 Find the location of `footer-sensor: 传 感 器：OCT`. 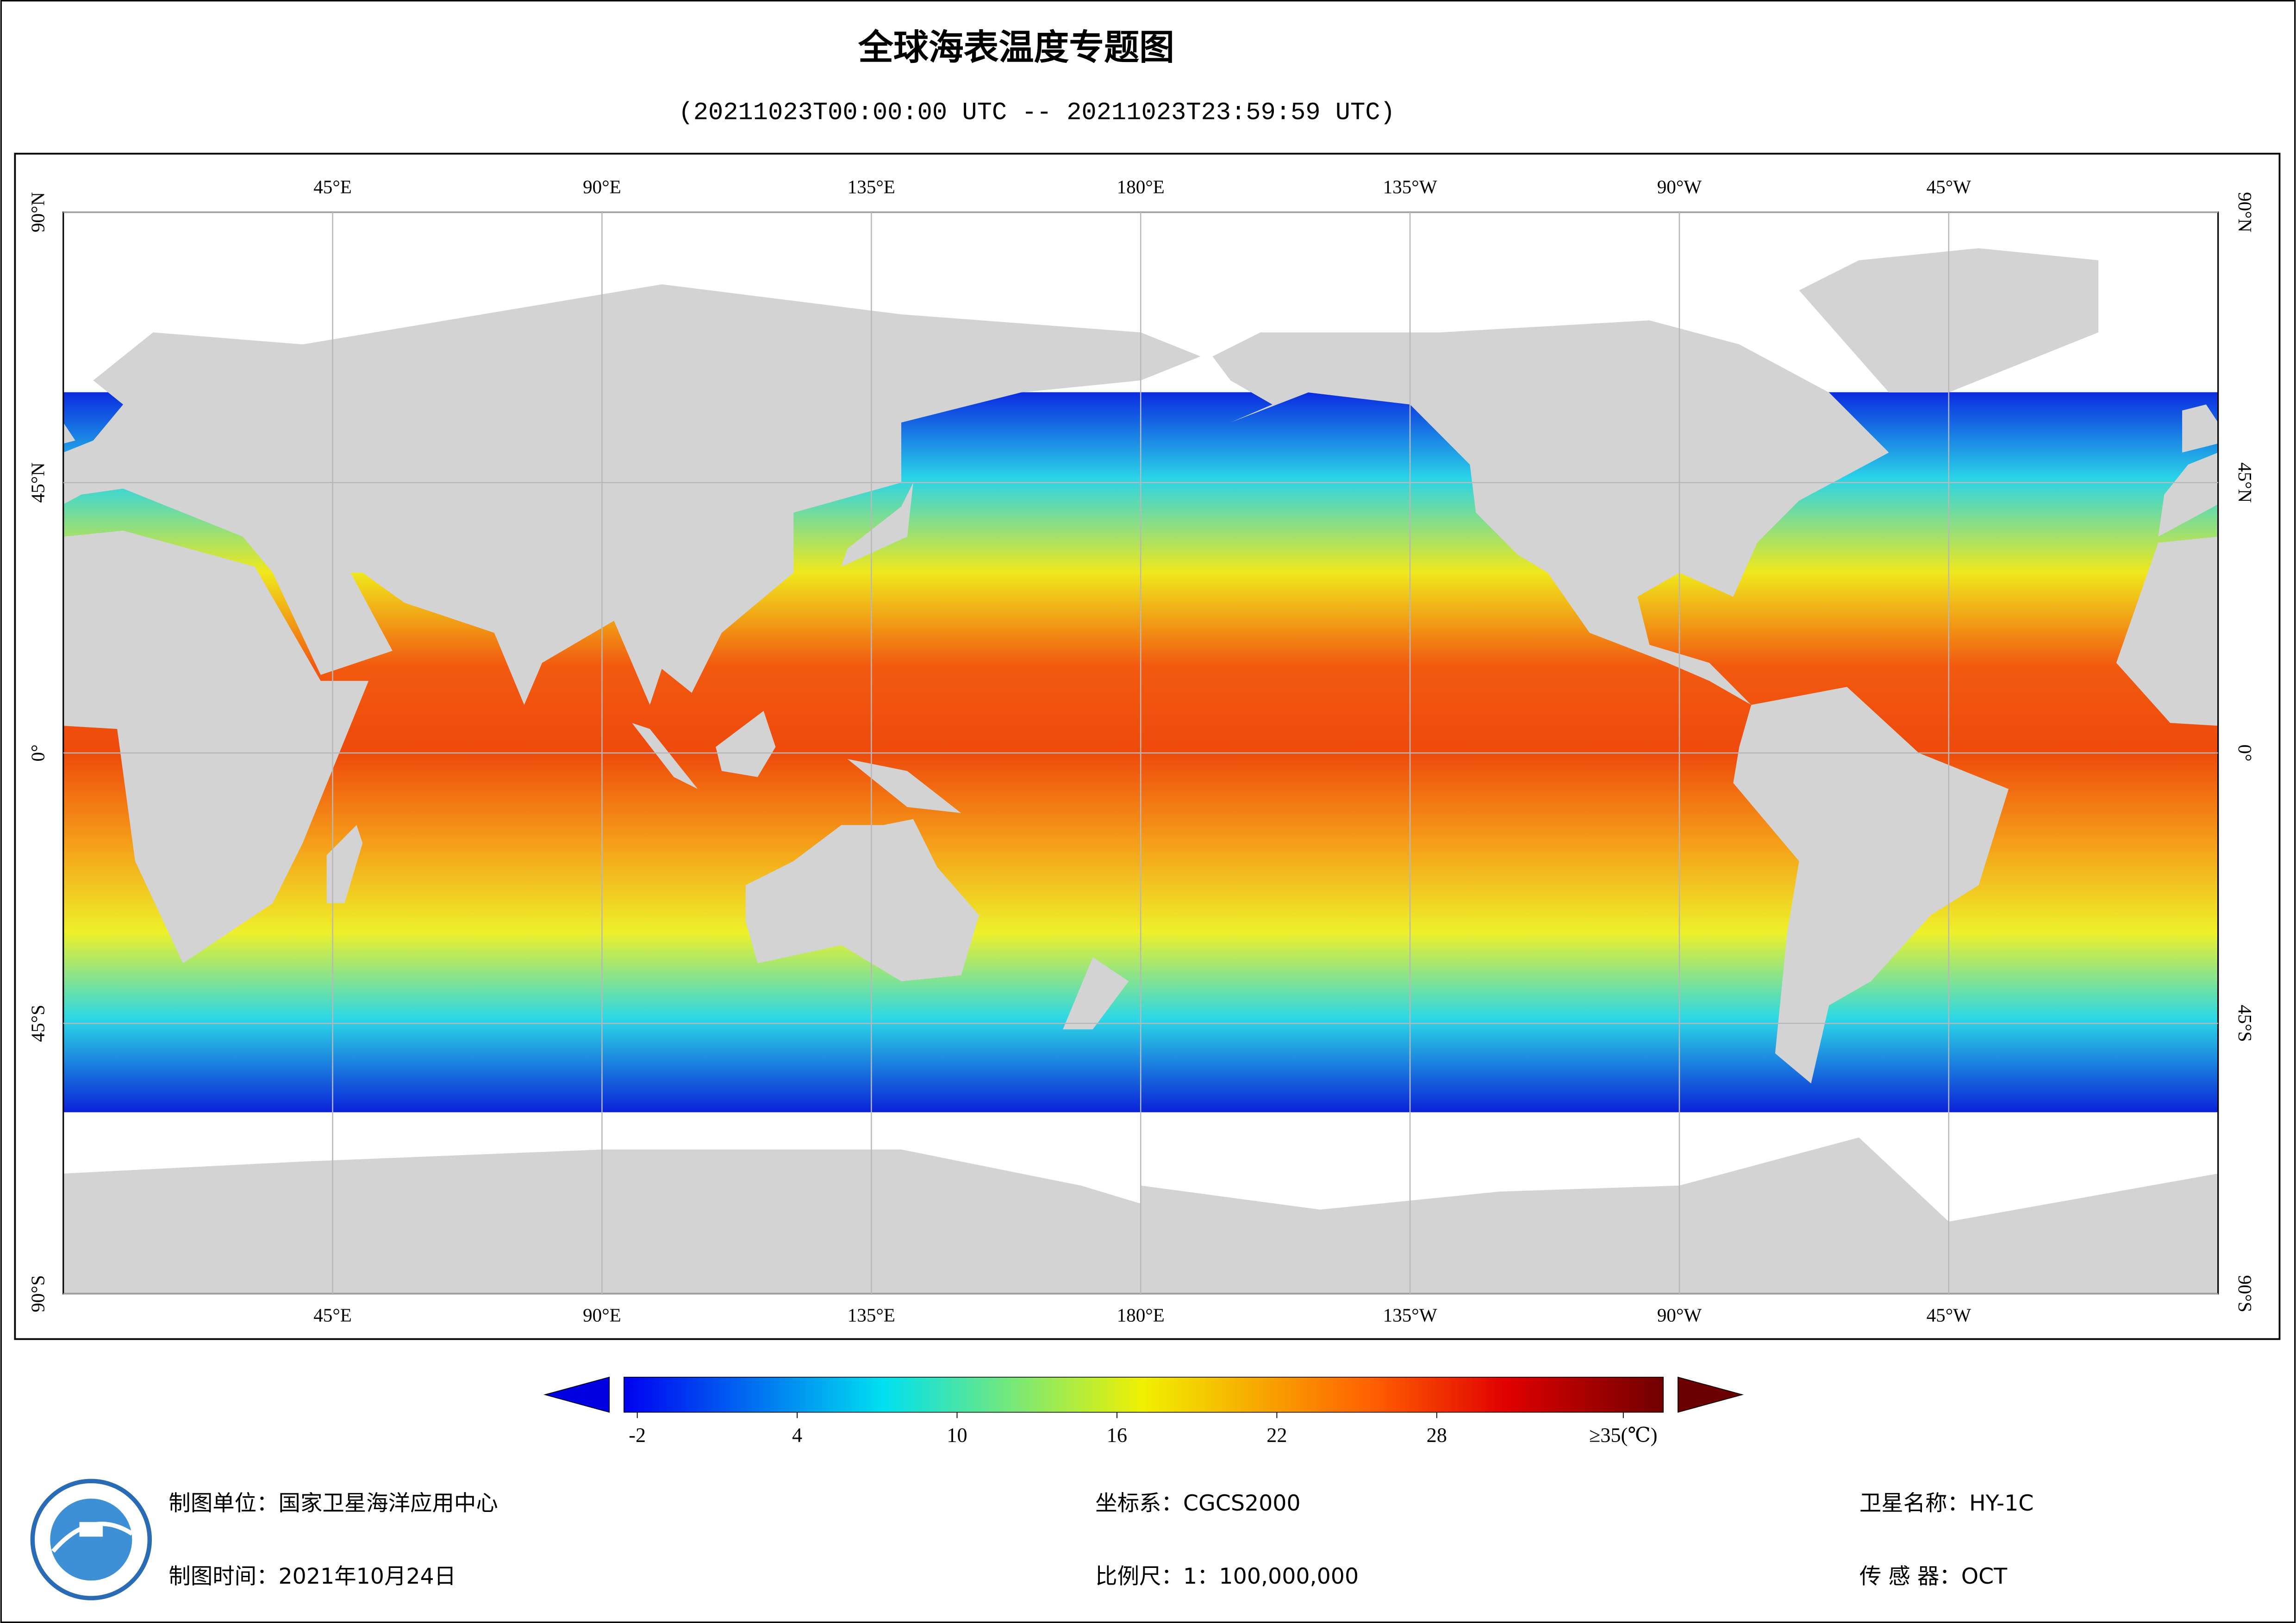

footer-sensor: 传 感 器：OCT is located at coordinates (1933, 1576).